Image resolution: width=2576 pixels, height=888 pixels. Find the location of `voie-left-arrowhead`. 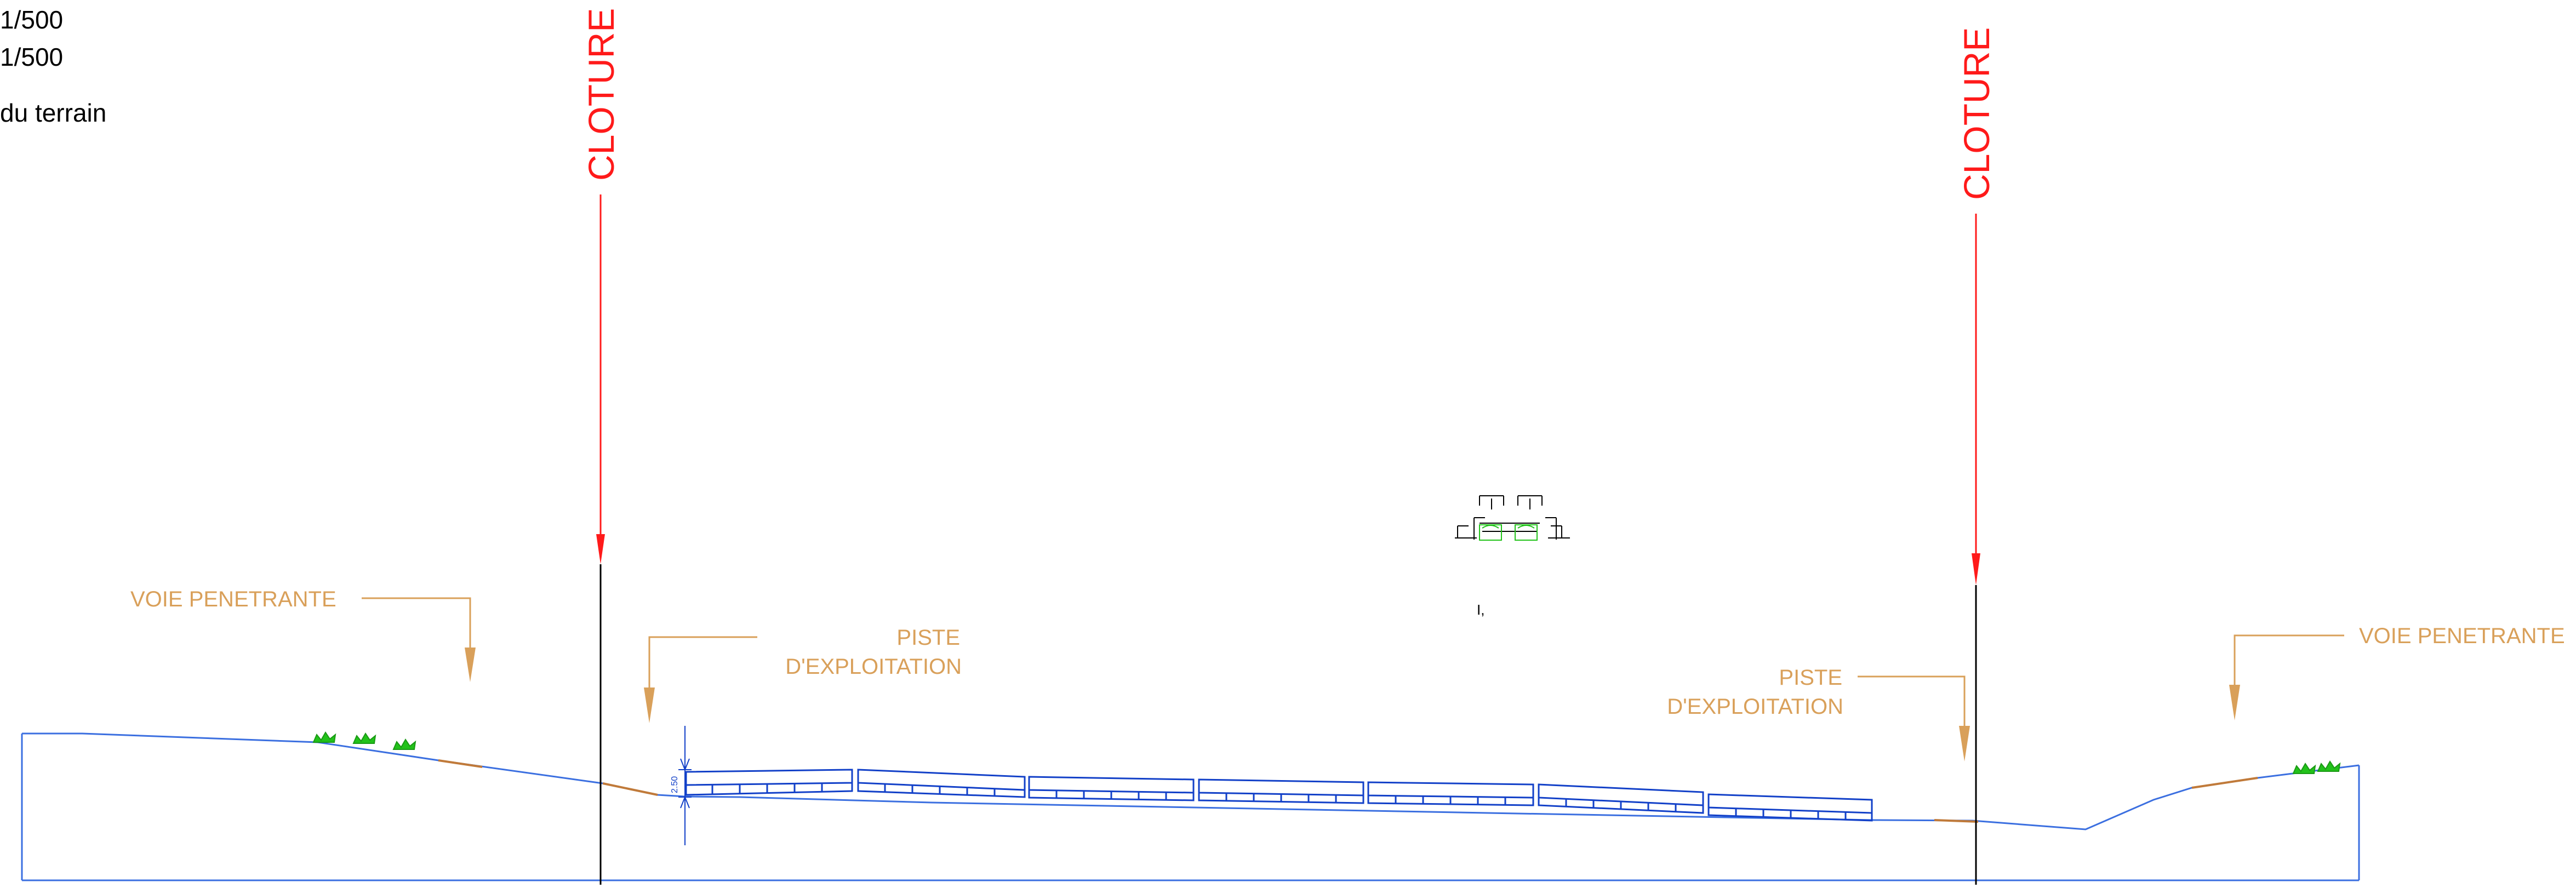

voie-left-arrowhead is located at coordinates (471, 665).